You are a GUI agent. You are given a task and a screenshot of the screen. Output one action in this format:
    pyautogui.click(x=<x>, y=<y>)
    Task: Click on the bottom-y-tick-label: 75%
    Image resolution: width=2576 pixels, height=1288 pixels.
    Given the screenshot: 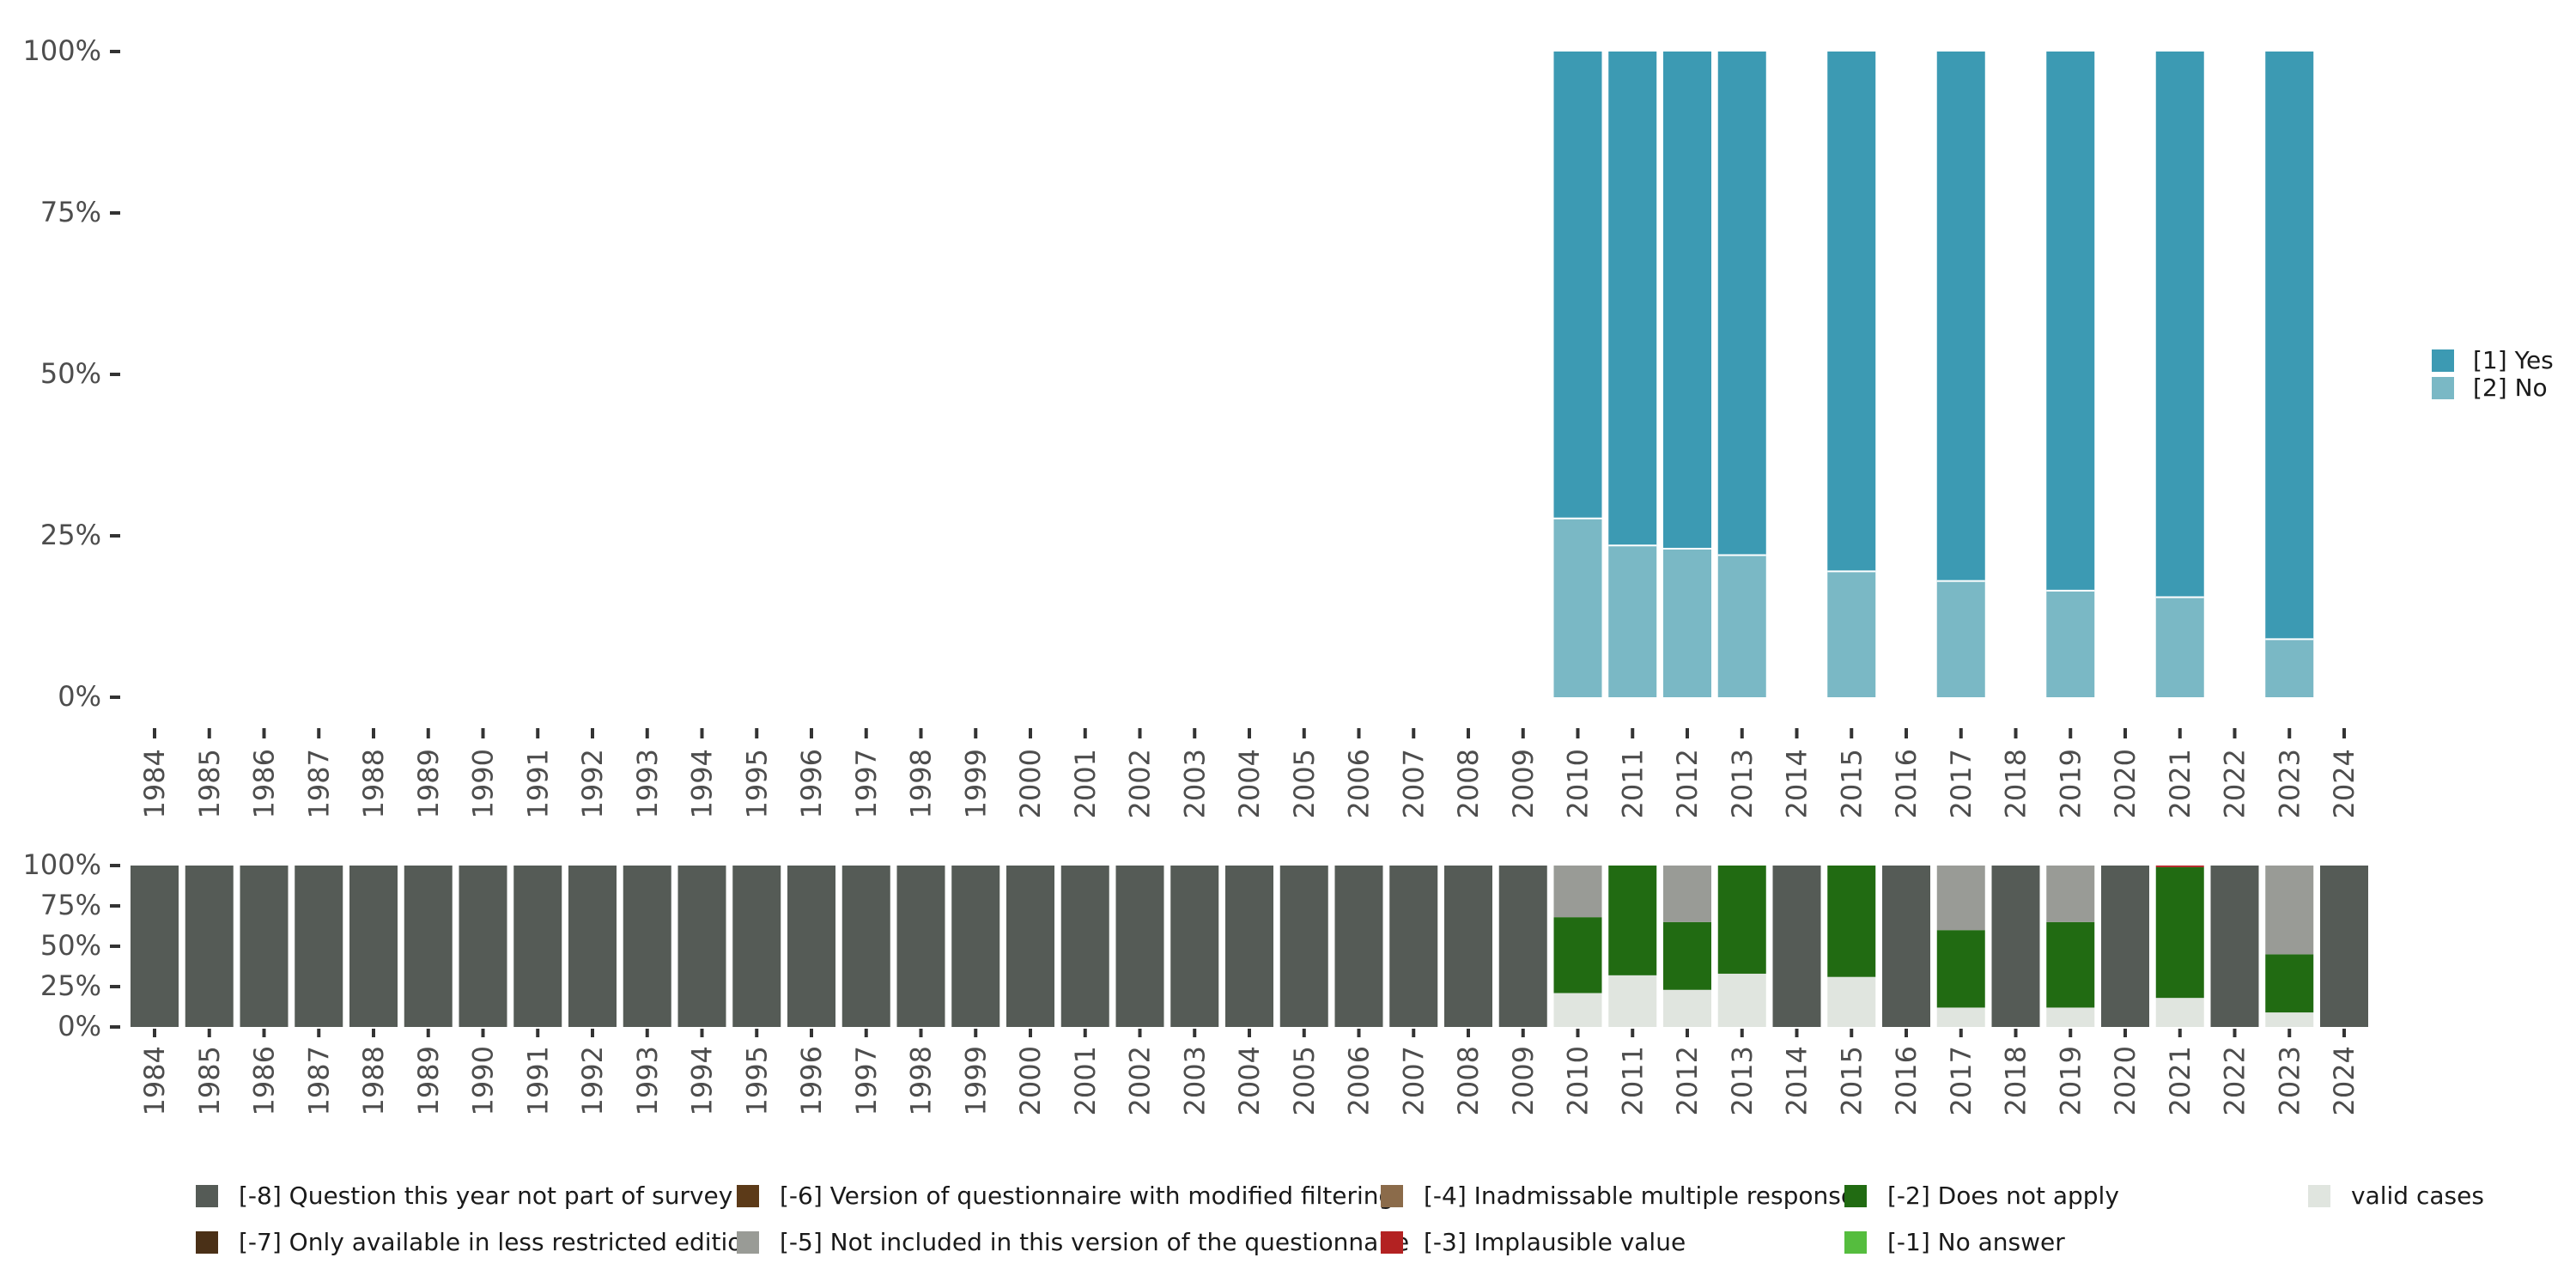 What is the action you would take?
    pyautogui.click(x=70, y=905)
    